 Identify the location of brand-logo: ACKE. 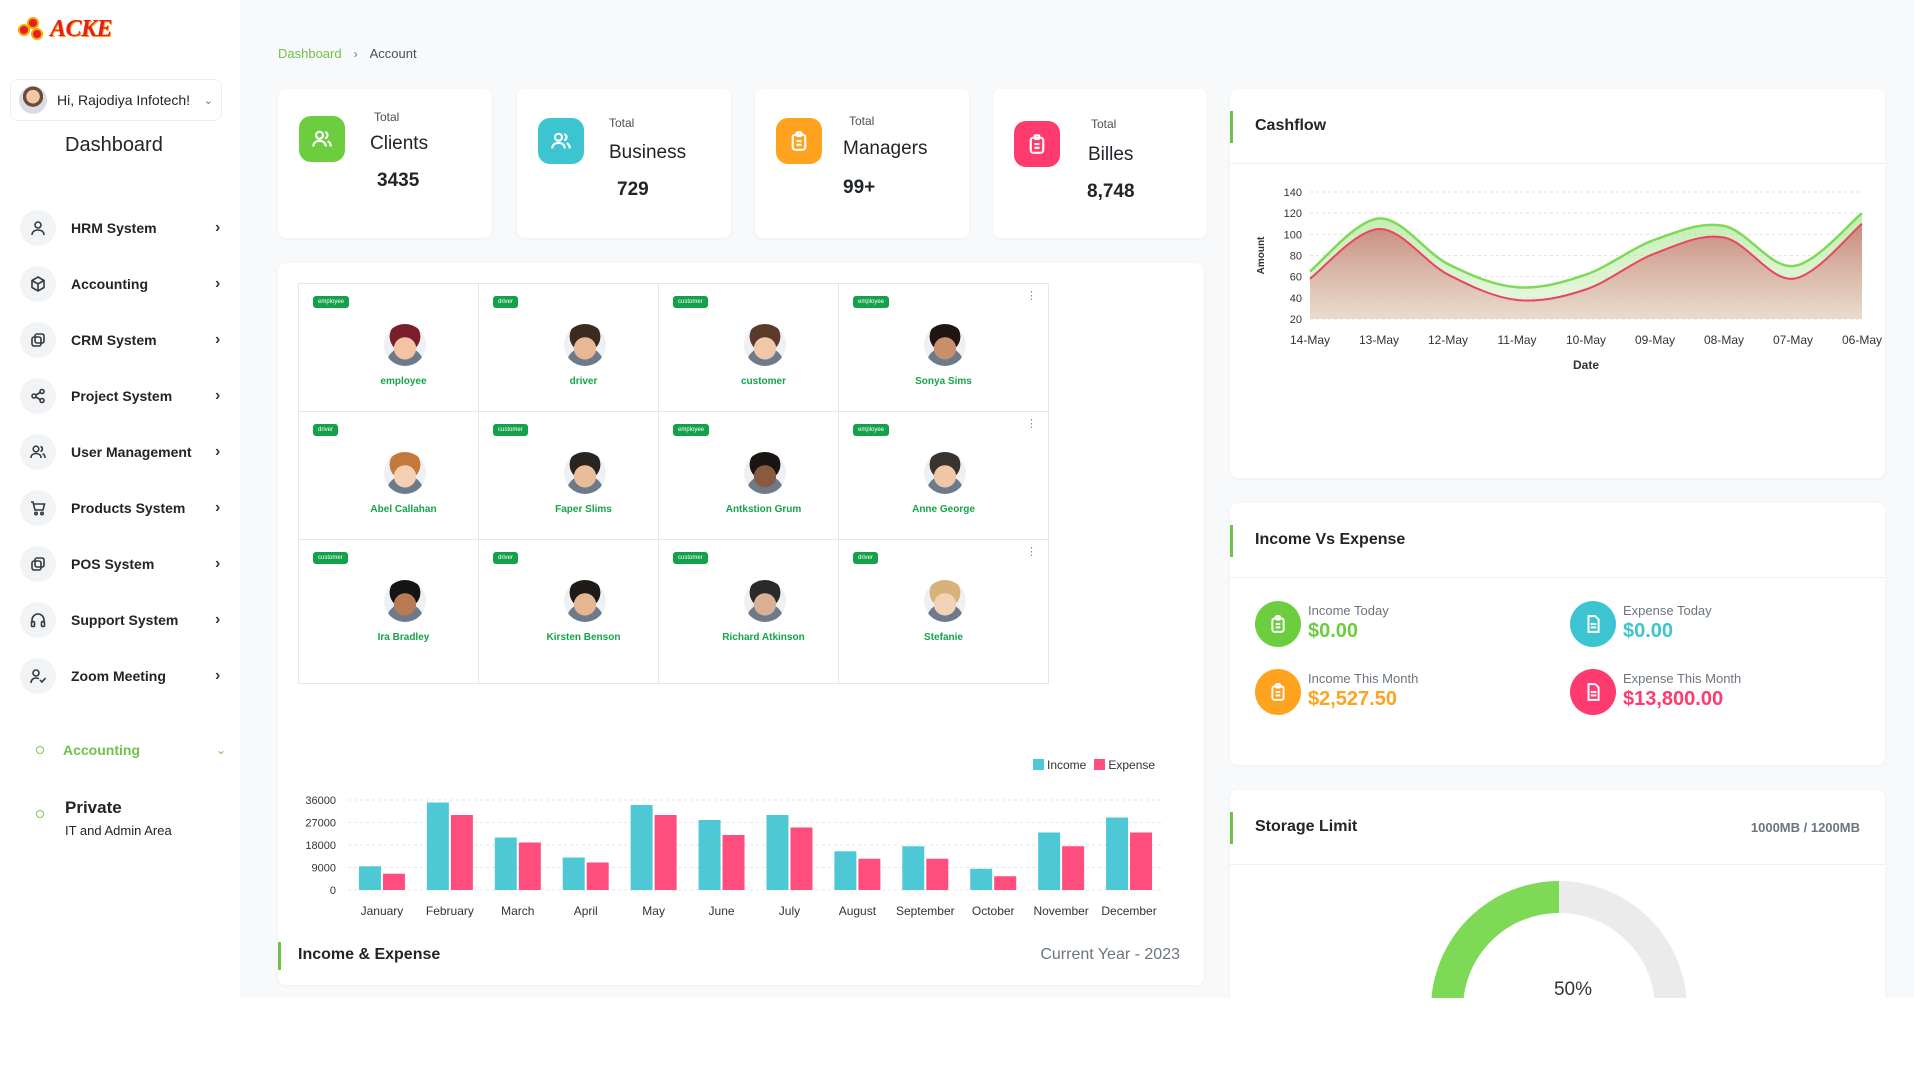
(65, 29).